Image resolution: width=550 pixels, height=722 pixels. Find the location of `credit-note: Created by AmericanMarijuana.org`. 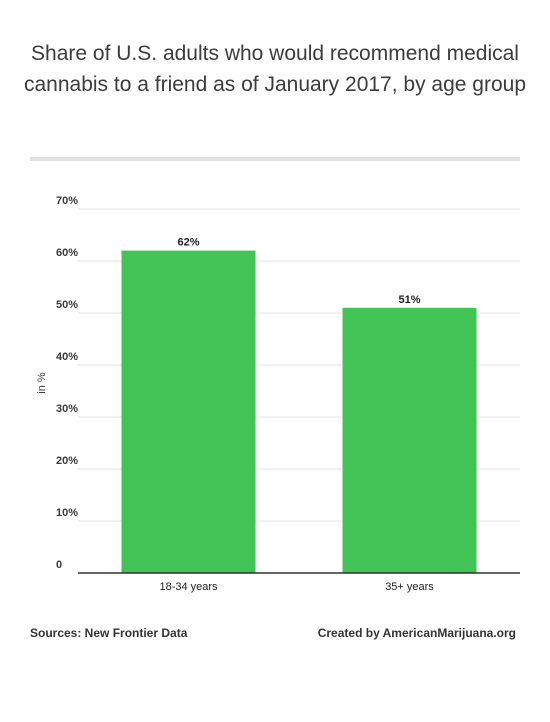

credit-note: Created by AmericanMarijuana.org is located at coordinates (416, 633).